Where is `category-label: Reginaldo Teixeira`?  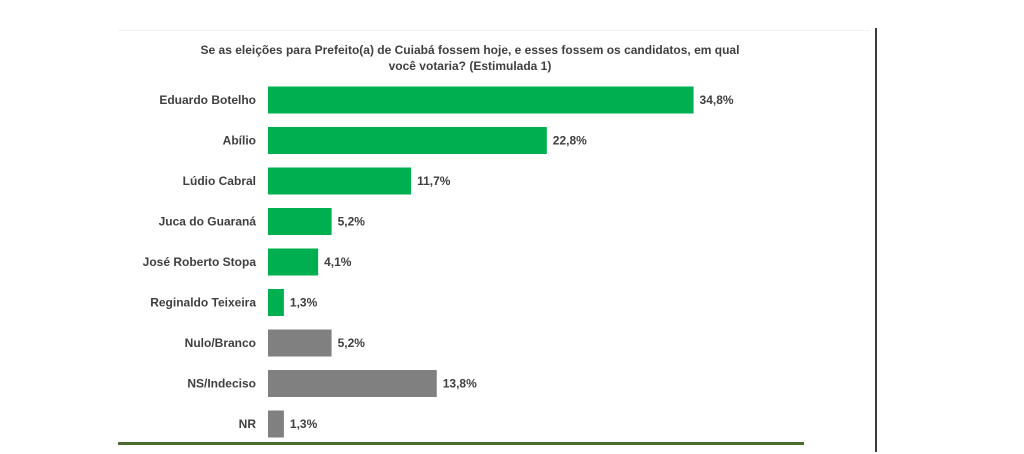
category-label: Reginaldo Teixeira is located at coordinates (203, 303).